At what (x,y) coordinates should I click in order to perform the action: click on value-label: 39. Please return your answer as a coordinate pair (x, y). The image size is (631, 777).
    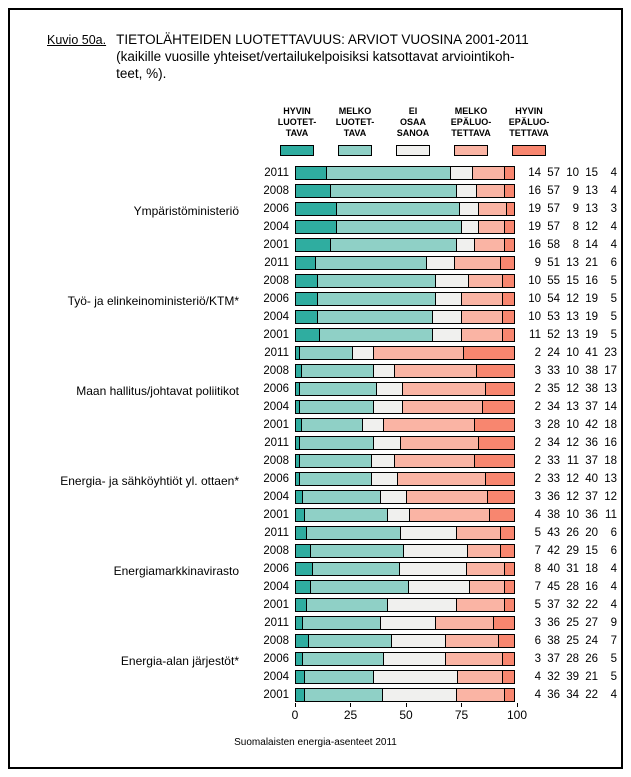
    Looking at the image, I should click on (572, 677).